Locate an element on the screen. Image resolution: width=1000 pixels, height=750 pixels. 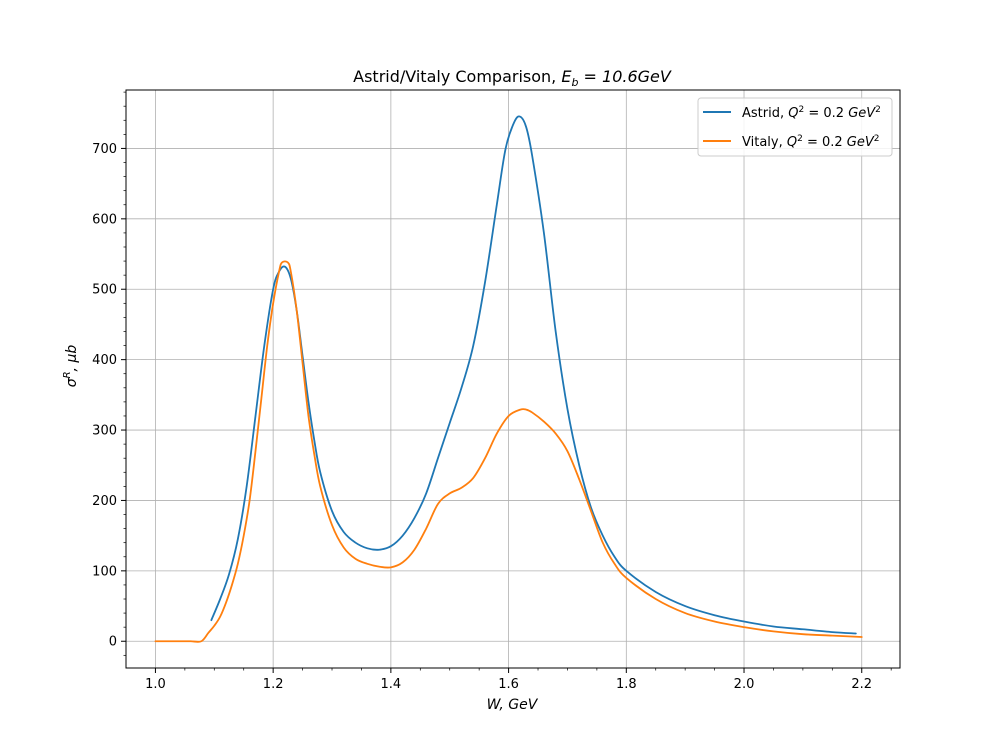
legend-astrid-unit-sup: 2 is located at coordinates (878, 110).